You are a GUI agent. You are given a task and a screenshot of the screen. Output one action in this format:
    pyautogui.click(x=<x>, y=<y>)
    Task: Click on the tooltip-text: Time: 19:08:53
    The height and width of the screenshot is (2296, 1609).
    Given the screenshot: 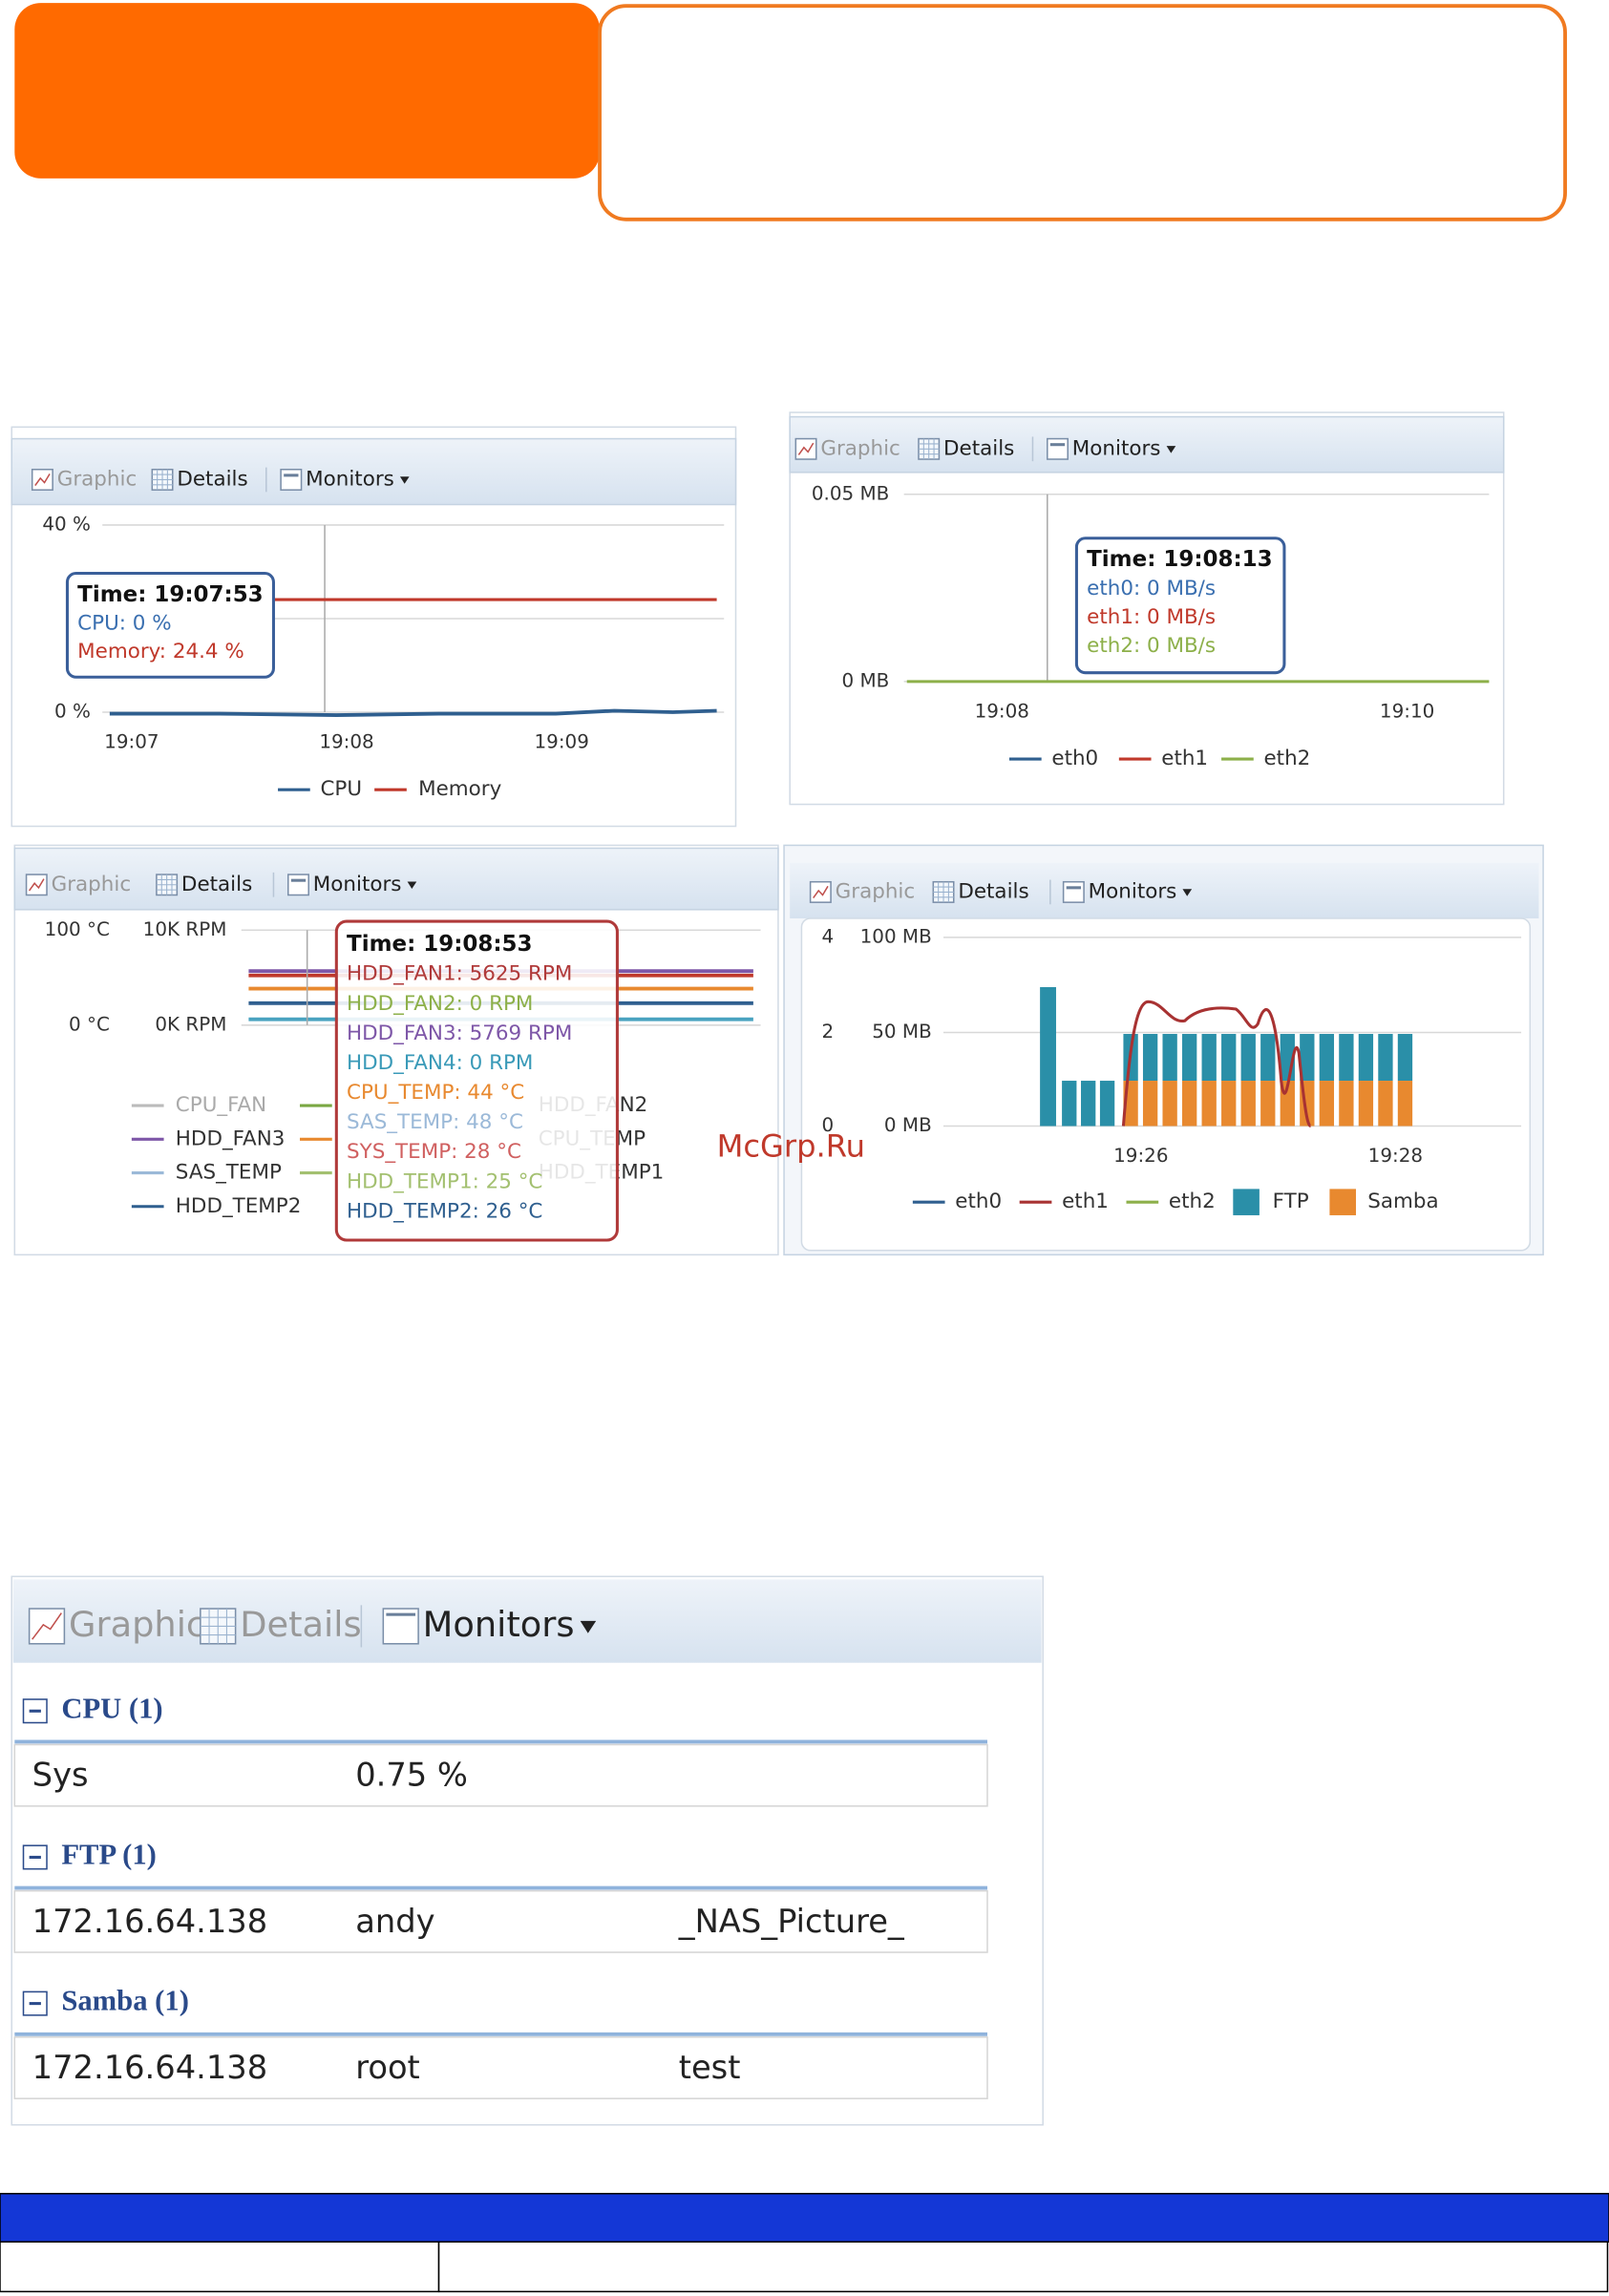 What is the action you would take?
    pyautogui.click(x=440, y=945)
    